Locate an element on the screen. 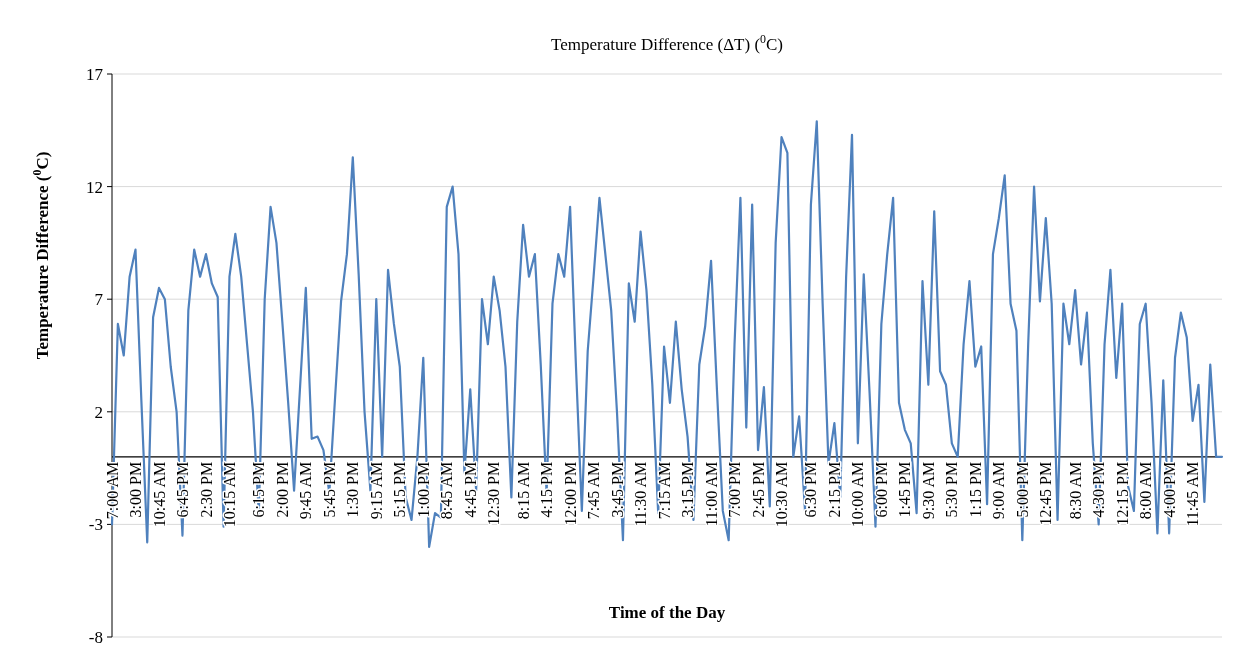 The width and height of the screenshot is (1254, 657). x-tick-label: 6:00 PM is located at coordinates (881, 489).